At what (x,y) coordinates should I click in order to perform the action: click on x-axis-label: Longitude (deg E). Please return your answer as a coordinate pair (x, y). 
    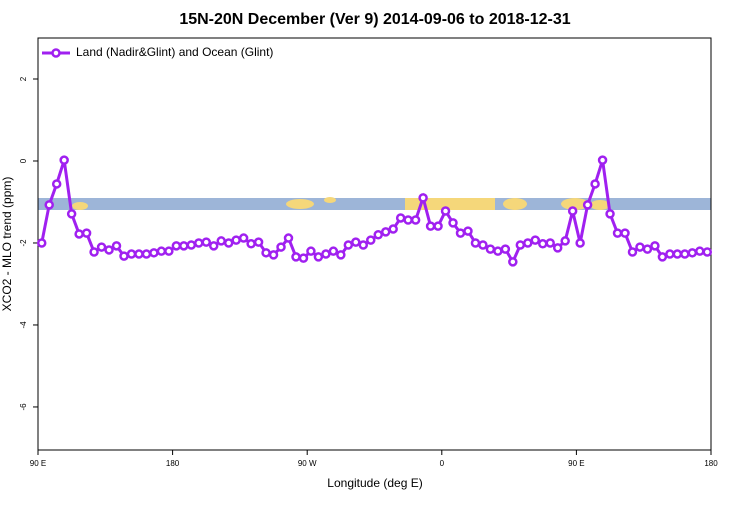
    Looking at the image, I should click on (374, 483).